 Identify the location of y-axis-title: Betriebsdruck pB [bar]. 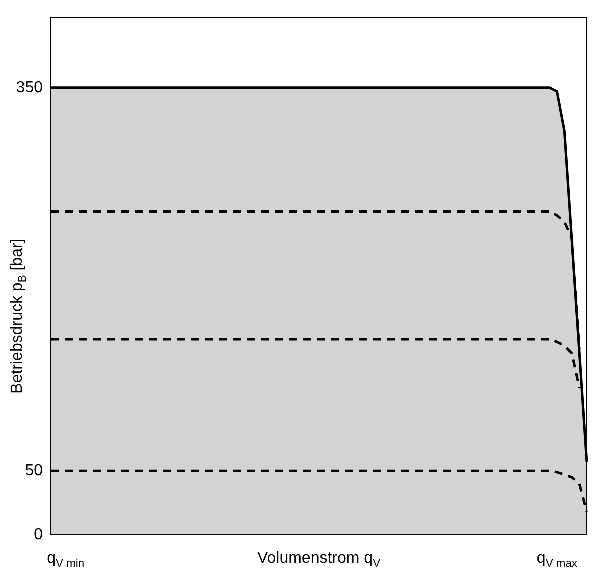
(19, 316).